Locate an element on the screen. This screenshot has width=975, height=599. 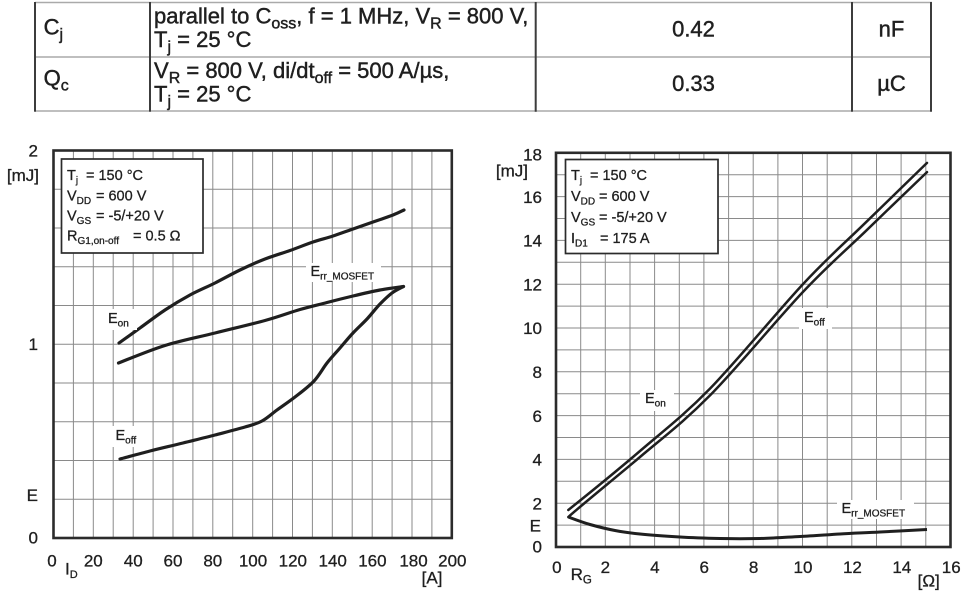
svg-text: 1 is located at coordinates (33, 344).